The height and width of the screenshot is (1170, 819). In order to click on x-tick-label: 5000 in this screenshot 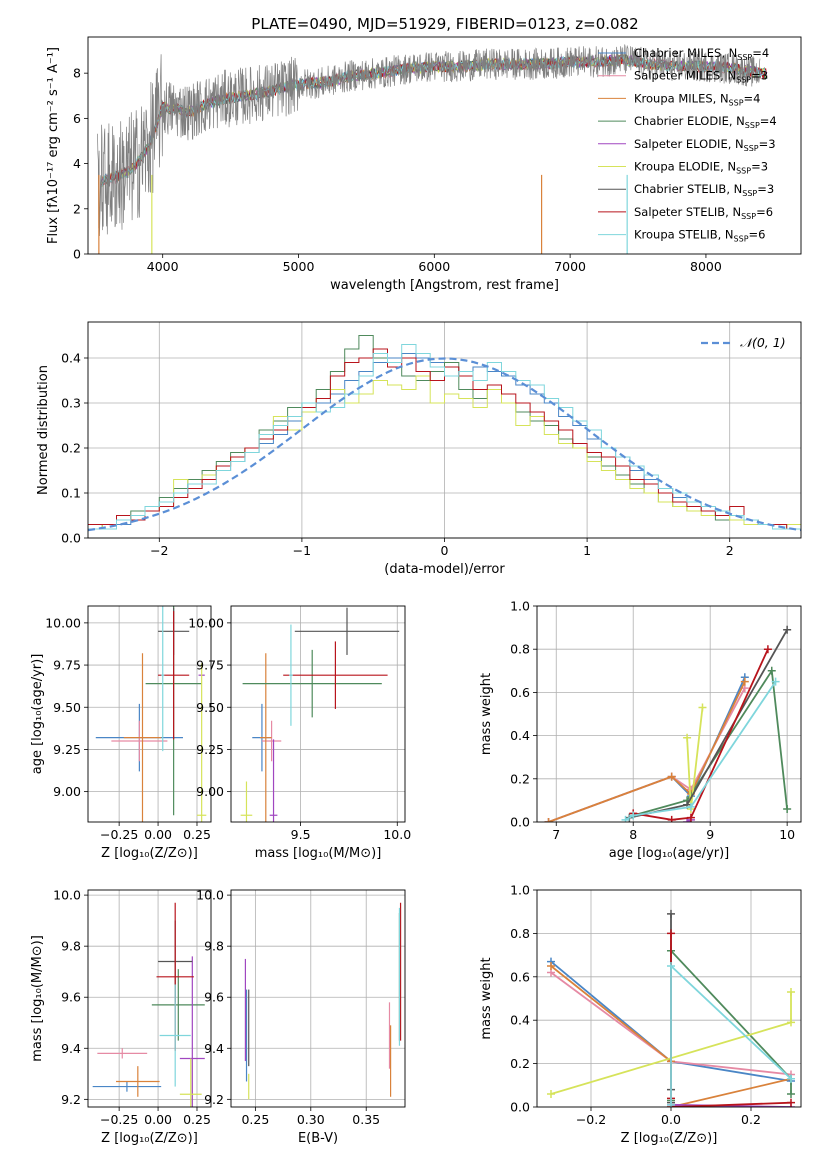, I will do `click(299, 266)`.